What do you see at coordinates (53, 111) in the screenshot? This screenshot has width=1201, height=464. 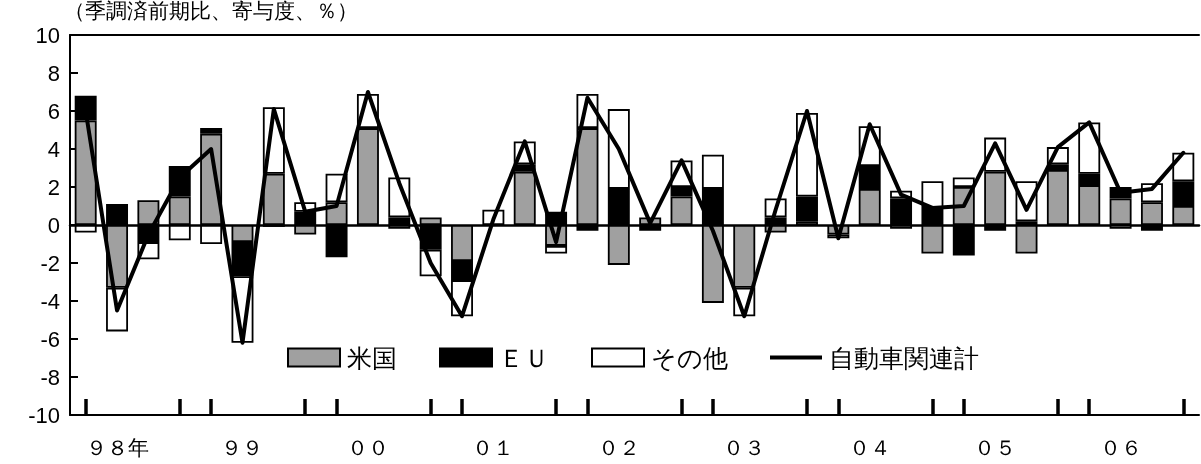 I see `y-tick-label: 6` at bounding box center [53, 111].